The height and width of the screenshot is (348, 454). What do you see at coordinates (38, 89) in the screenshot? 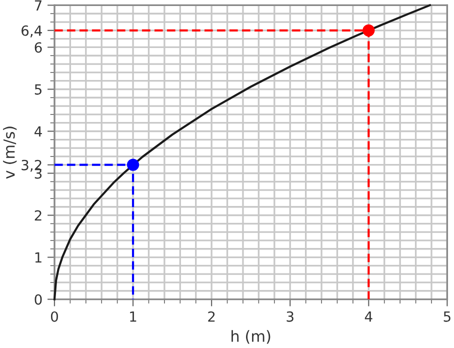
I see `y-tick-label: 5` at bounding box center [38, 89].